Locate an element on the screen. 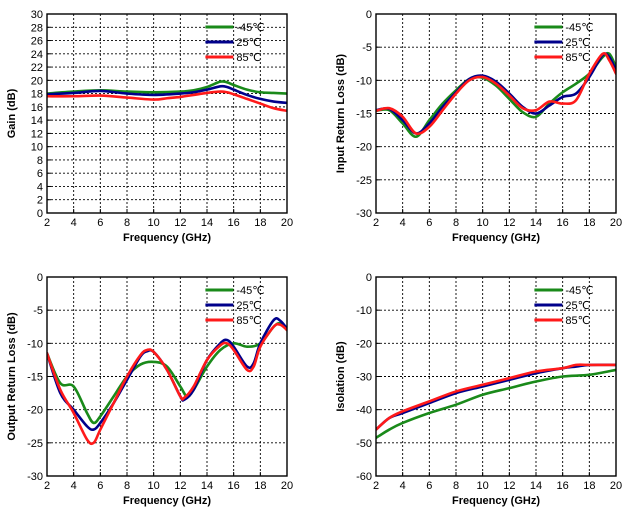  y-tick-label: 4 is located at coordinates (40, 187).